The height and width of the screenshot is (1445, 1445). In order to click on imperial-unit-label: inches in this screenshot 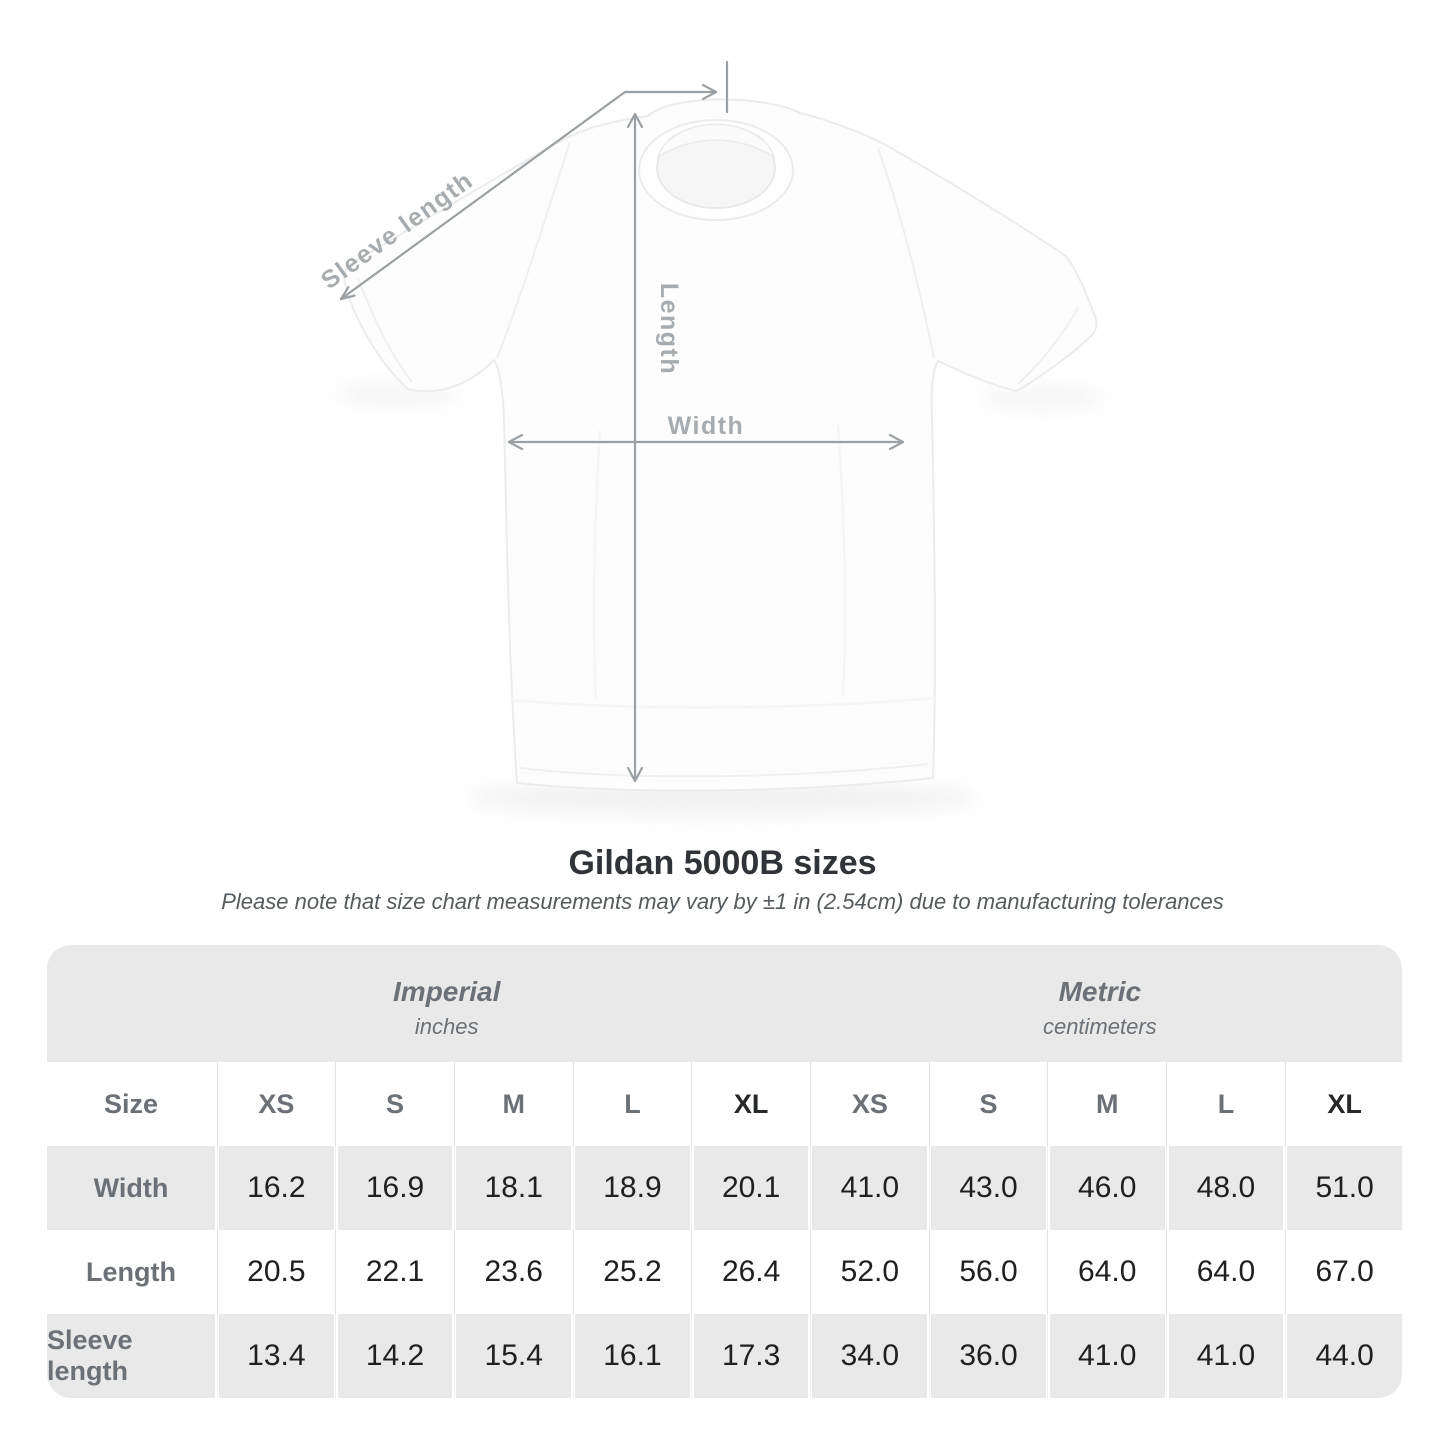, I will do `click(446, 1026)`.